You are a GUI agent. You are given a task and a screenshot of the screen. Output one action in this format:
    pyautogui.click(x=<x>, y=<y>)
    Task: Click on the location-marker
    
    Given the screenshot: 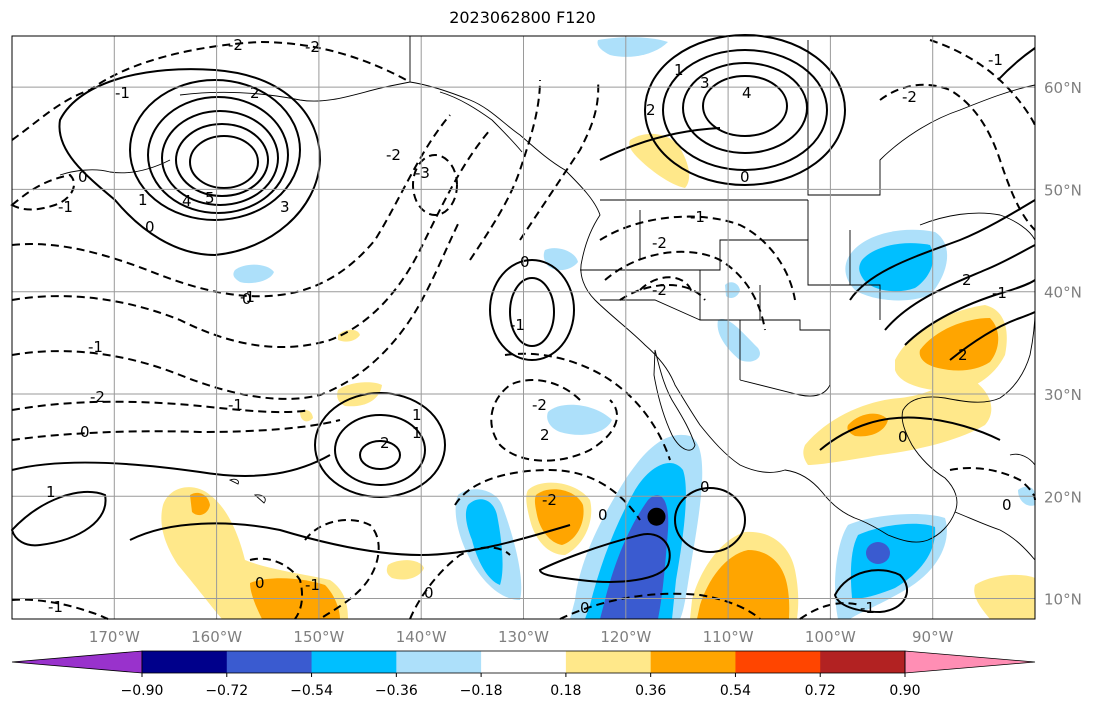 What is the action you would take?
    pyautogui.click(x=656, y=516)
    